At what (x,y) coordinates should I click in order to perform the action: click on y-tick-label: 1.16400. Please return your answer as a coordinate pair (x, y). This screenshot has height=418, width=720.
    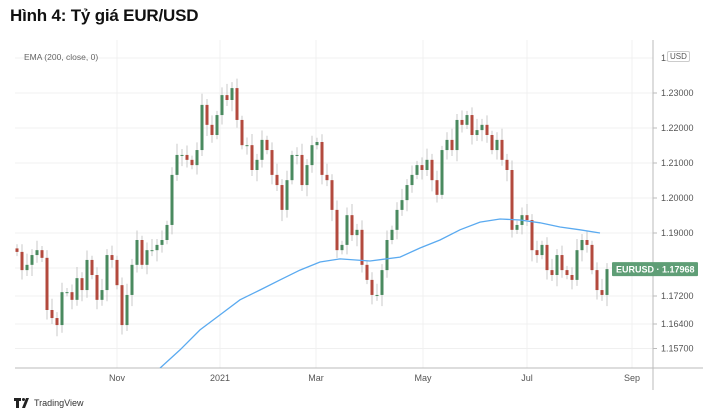
    Looking at the image, I should click on (677, 324).